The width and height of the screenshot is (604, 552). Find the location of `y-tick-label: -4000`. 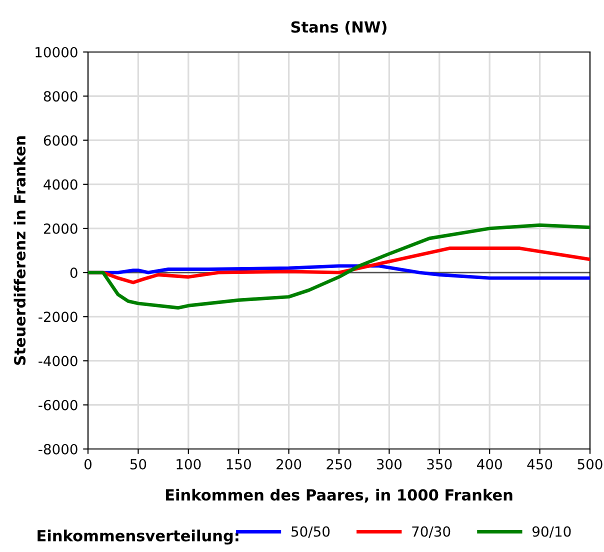

y-tick-label: -4000 is located at coordinates (58, 361).